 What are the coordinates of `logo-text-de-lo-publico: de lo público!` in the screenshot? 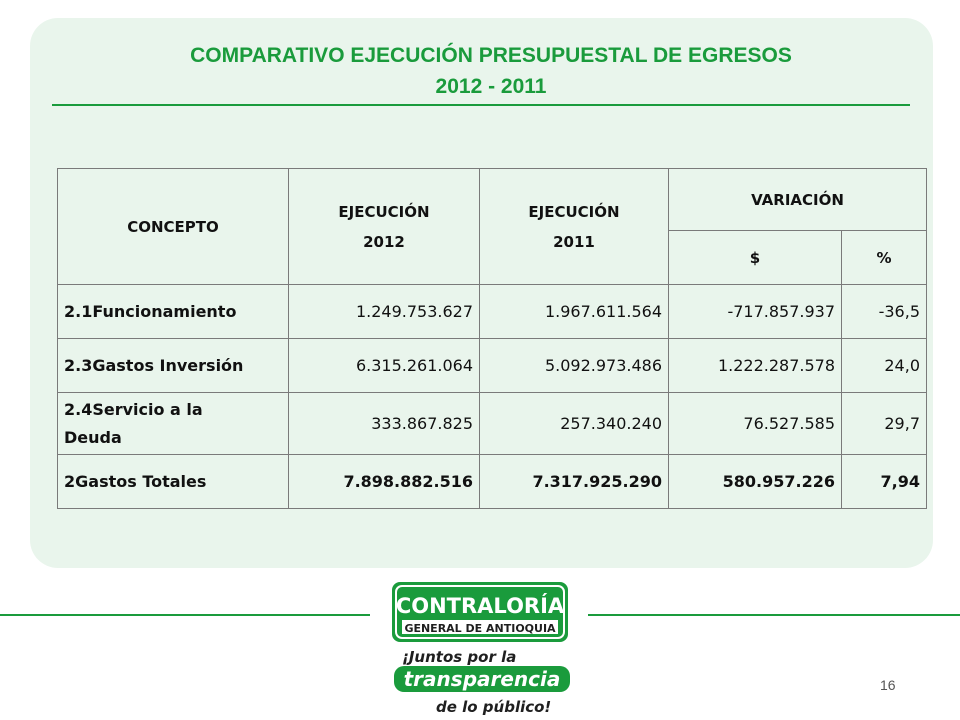 It's located at (493, 707).